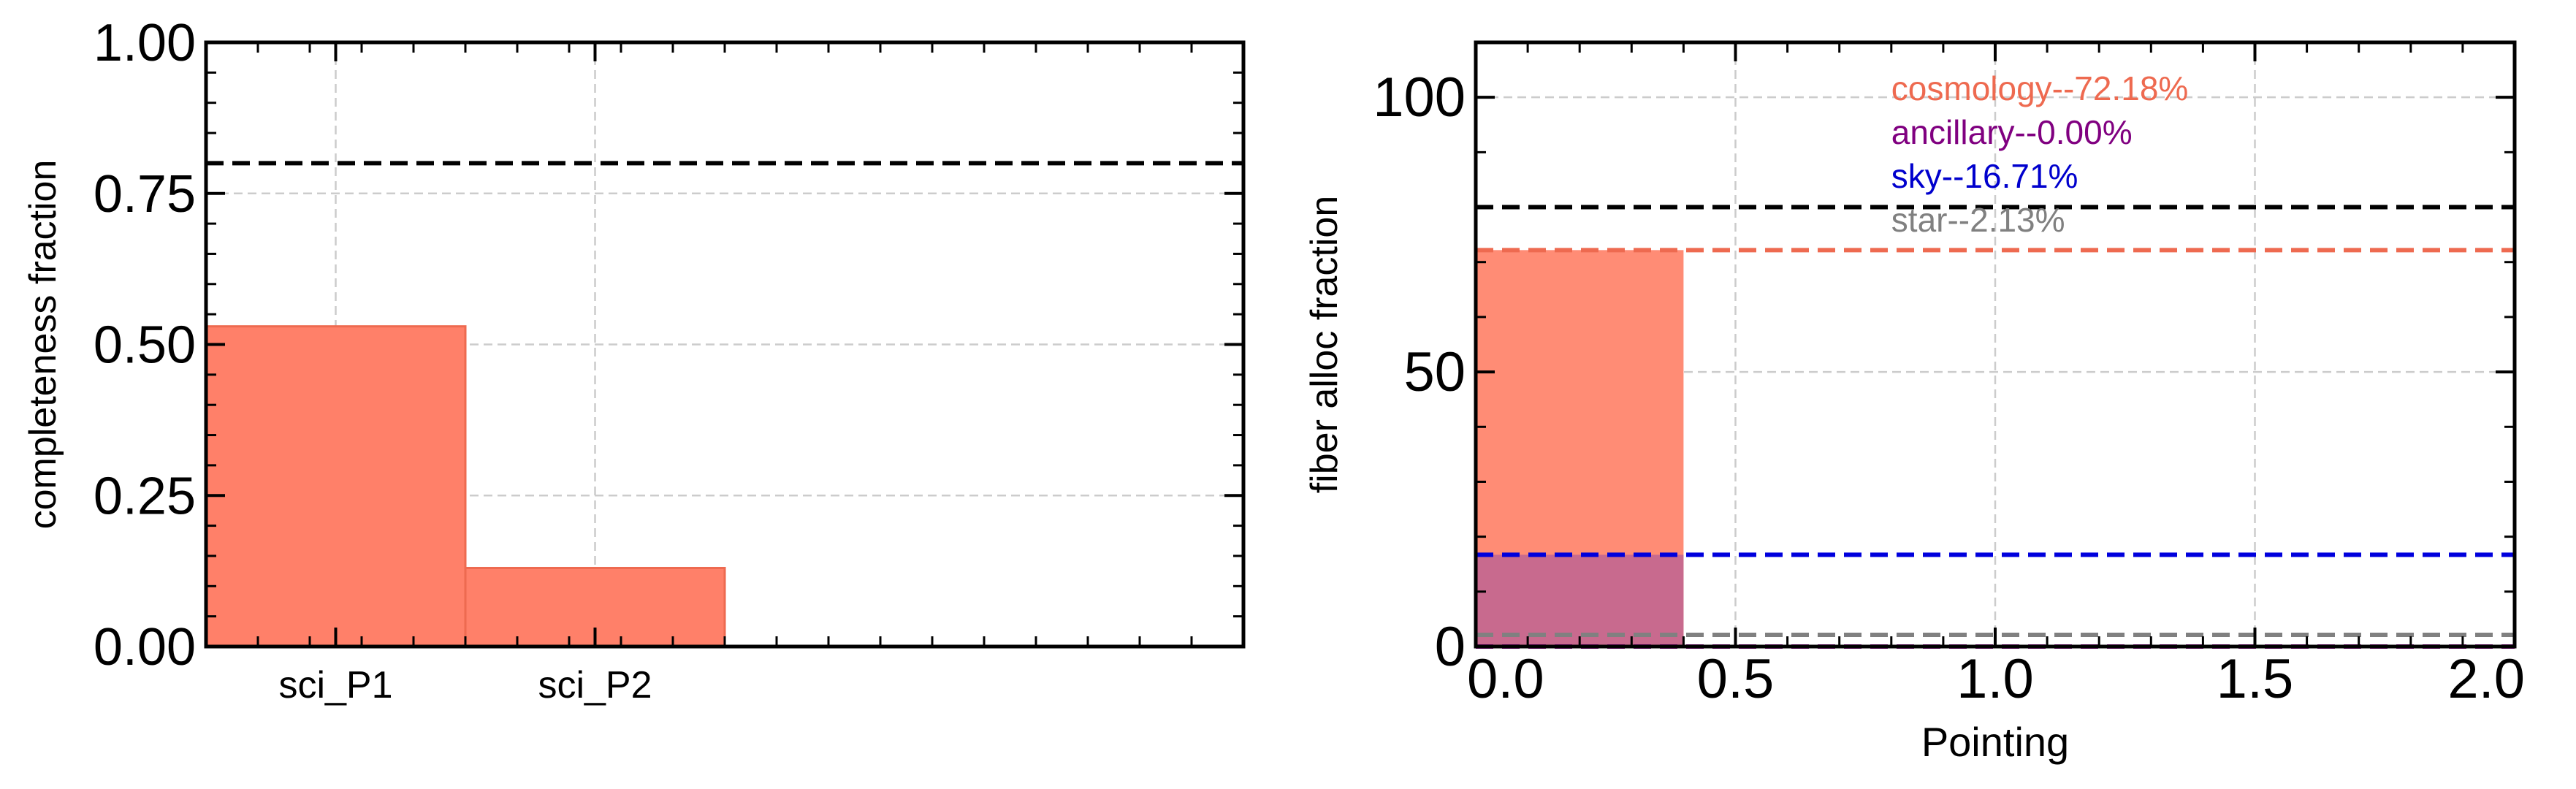  What do you see at coordinates (145, 496) in the screenshot?
I see `y-tick-label: 0.25` at bounding box center [145, 496].